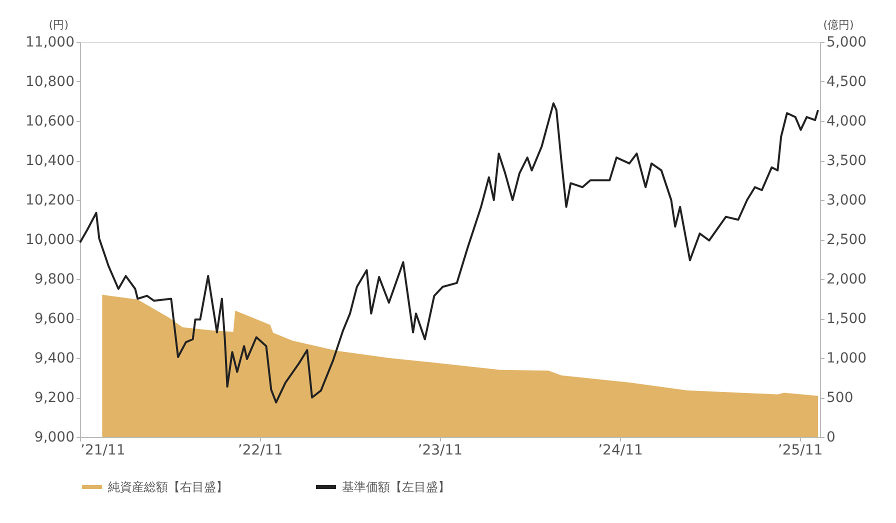  I want to click on y-tick-label: 9,000, so click(54, 438).